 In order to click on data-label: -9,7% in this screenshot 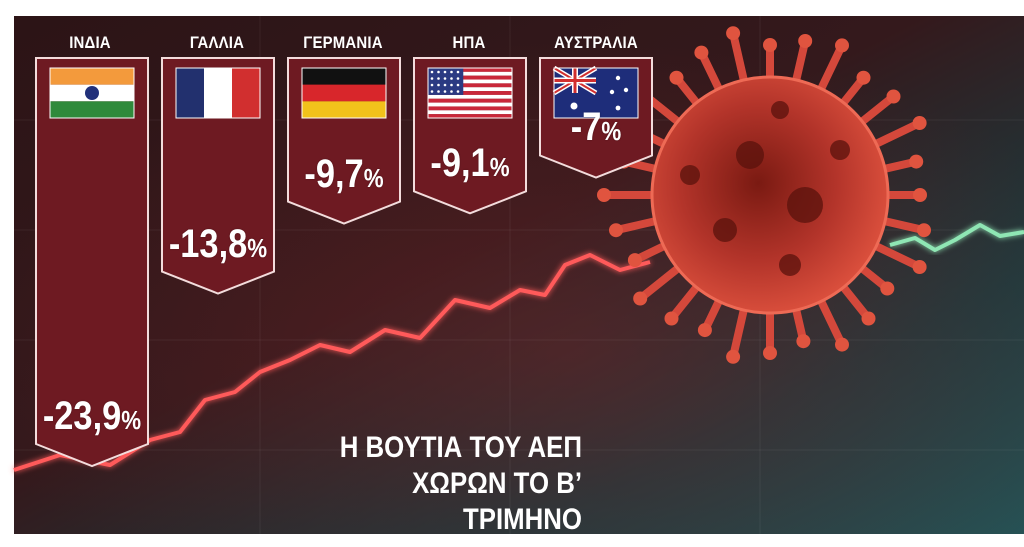, I will do `click(343, 176)`.